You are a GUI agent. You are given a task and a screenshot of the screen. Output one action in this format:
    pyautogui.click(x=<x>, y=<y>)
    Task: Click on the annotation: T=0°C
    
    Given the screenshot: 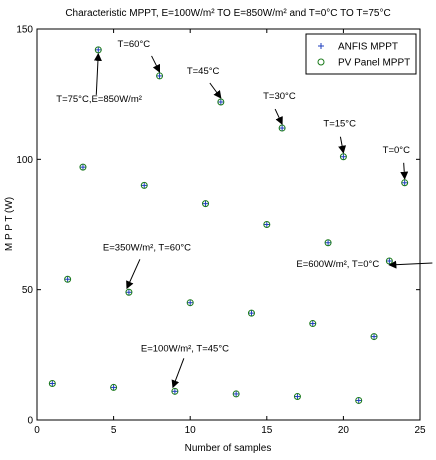 What is the action you would take?
    pyautogui.click(x=396, y=162)
    